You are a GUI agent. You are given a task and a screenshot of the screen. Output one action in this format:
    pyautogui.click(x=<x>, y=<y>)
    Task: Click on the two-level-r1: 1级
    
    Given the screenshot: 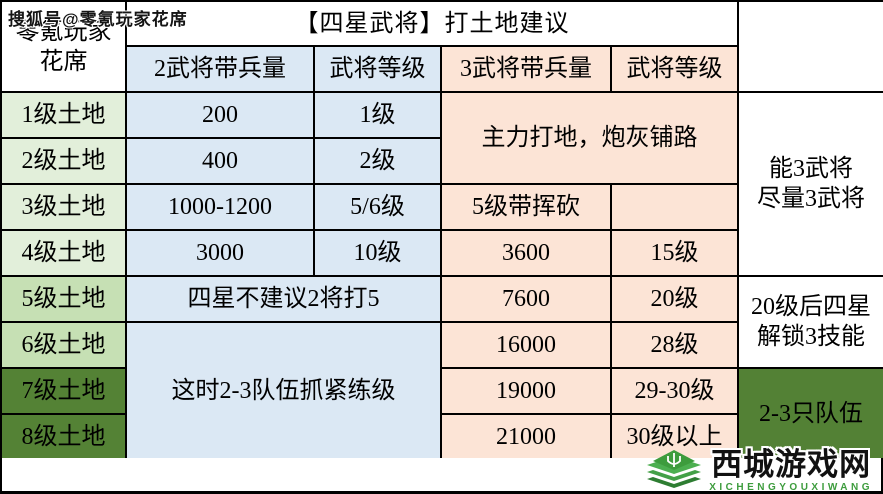 What is the action you would take?
    pyautogui.click(x=377, y=115)
    